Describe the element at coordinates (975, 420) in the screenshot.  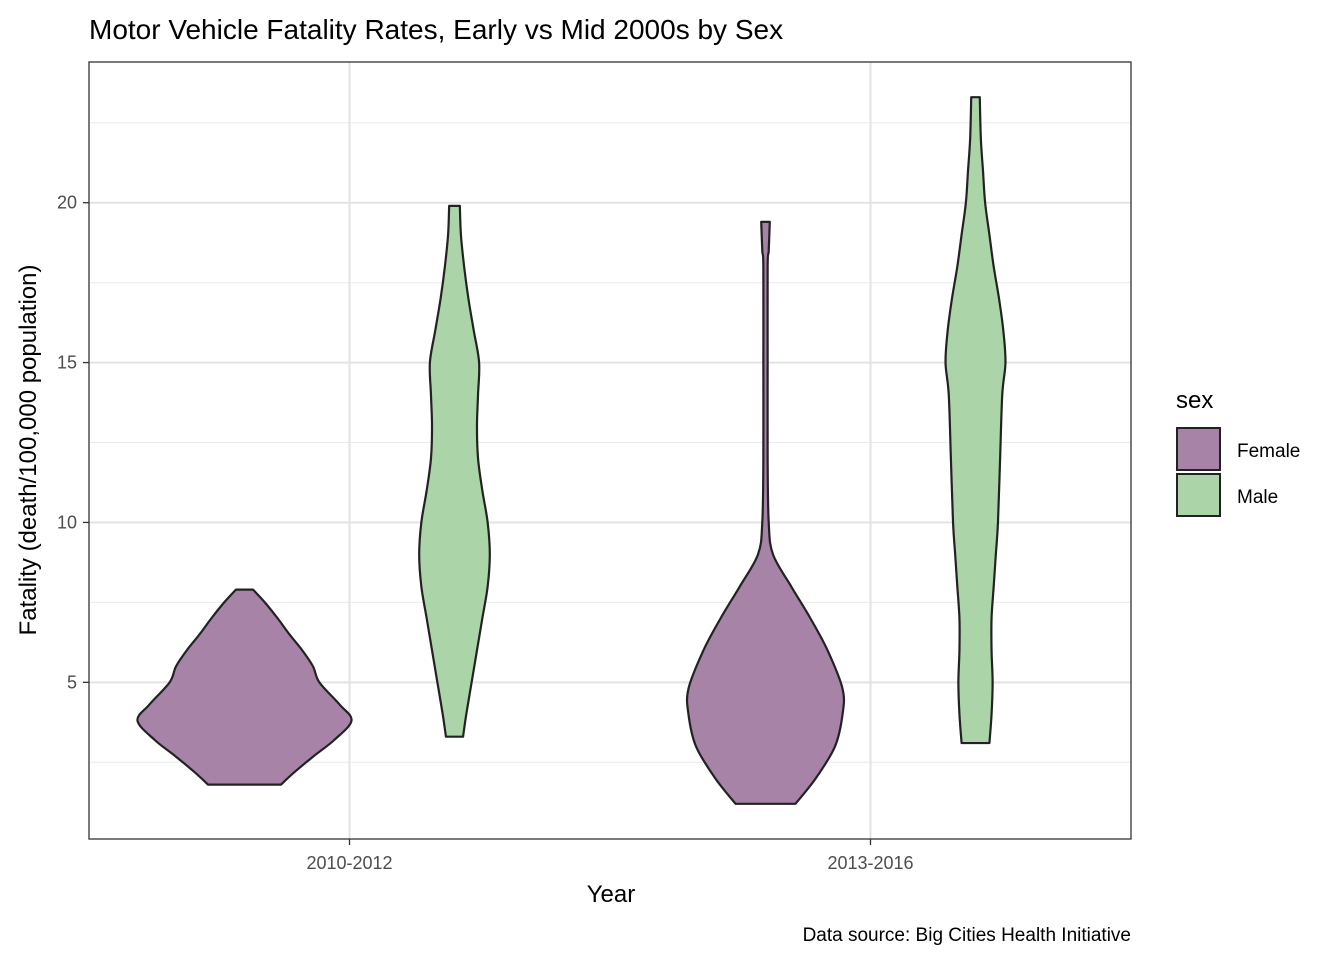
I see `violin-male-2013-2016` at that location.